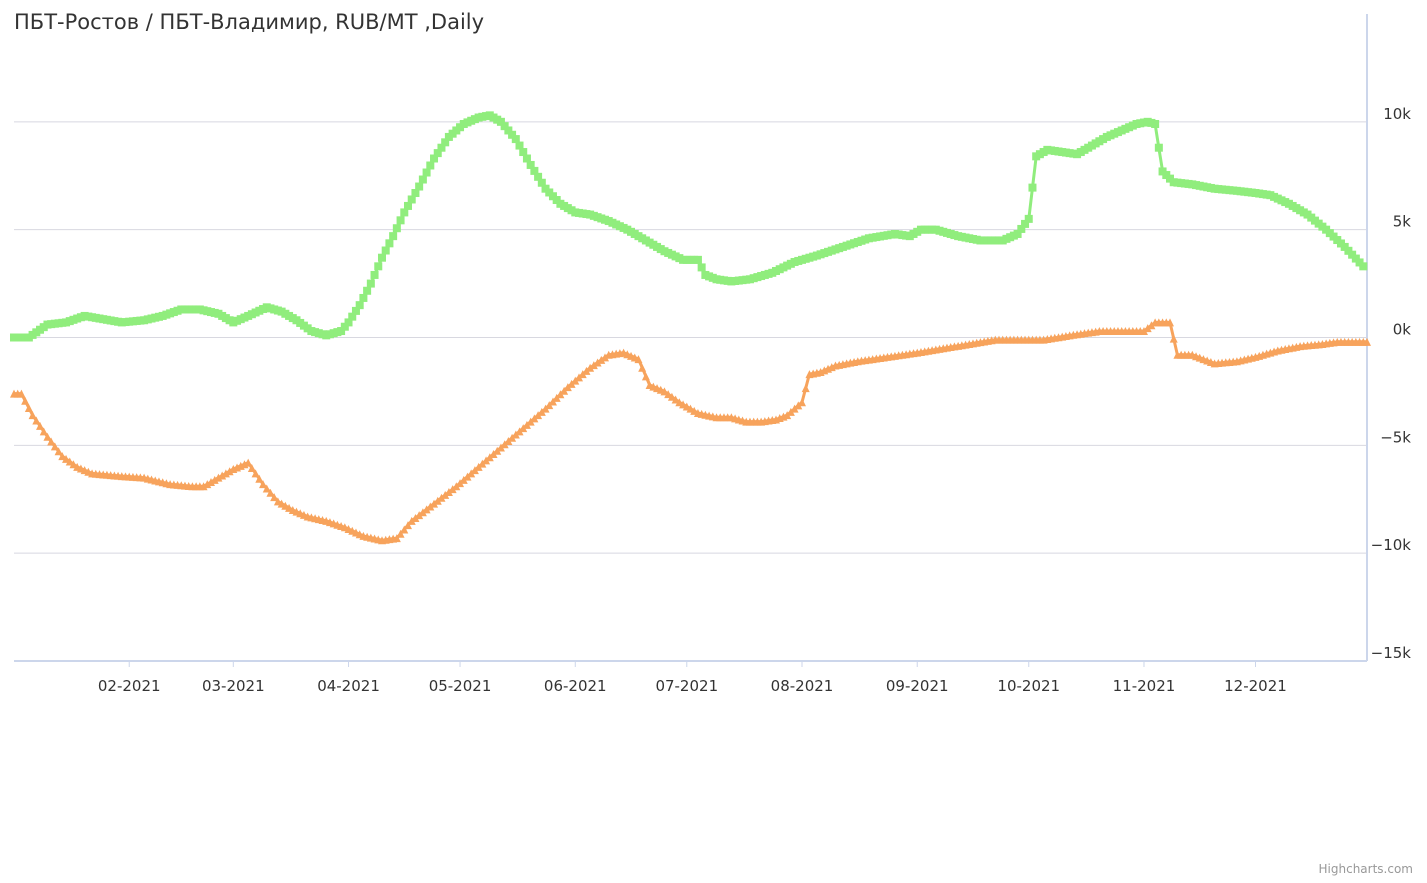  What do you see at coordinates (1391, 545) in the screenshot?
I see `y-tick-label: −10k` at bounding box center [1391, 545].